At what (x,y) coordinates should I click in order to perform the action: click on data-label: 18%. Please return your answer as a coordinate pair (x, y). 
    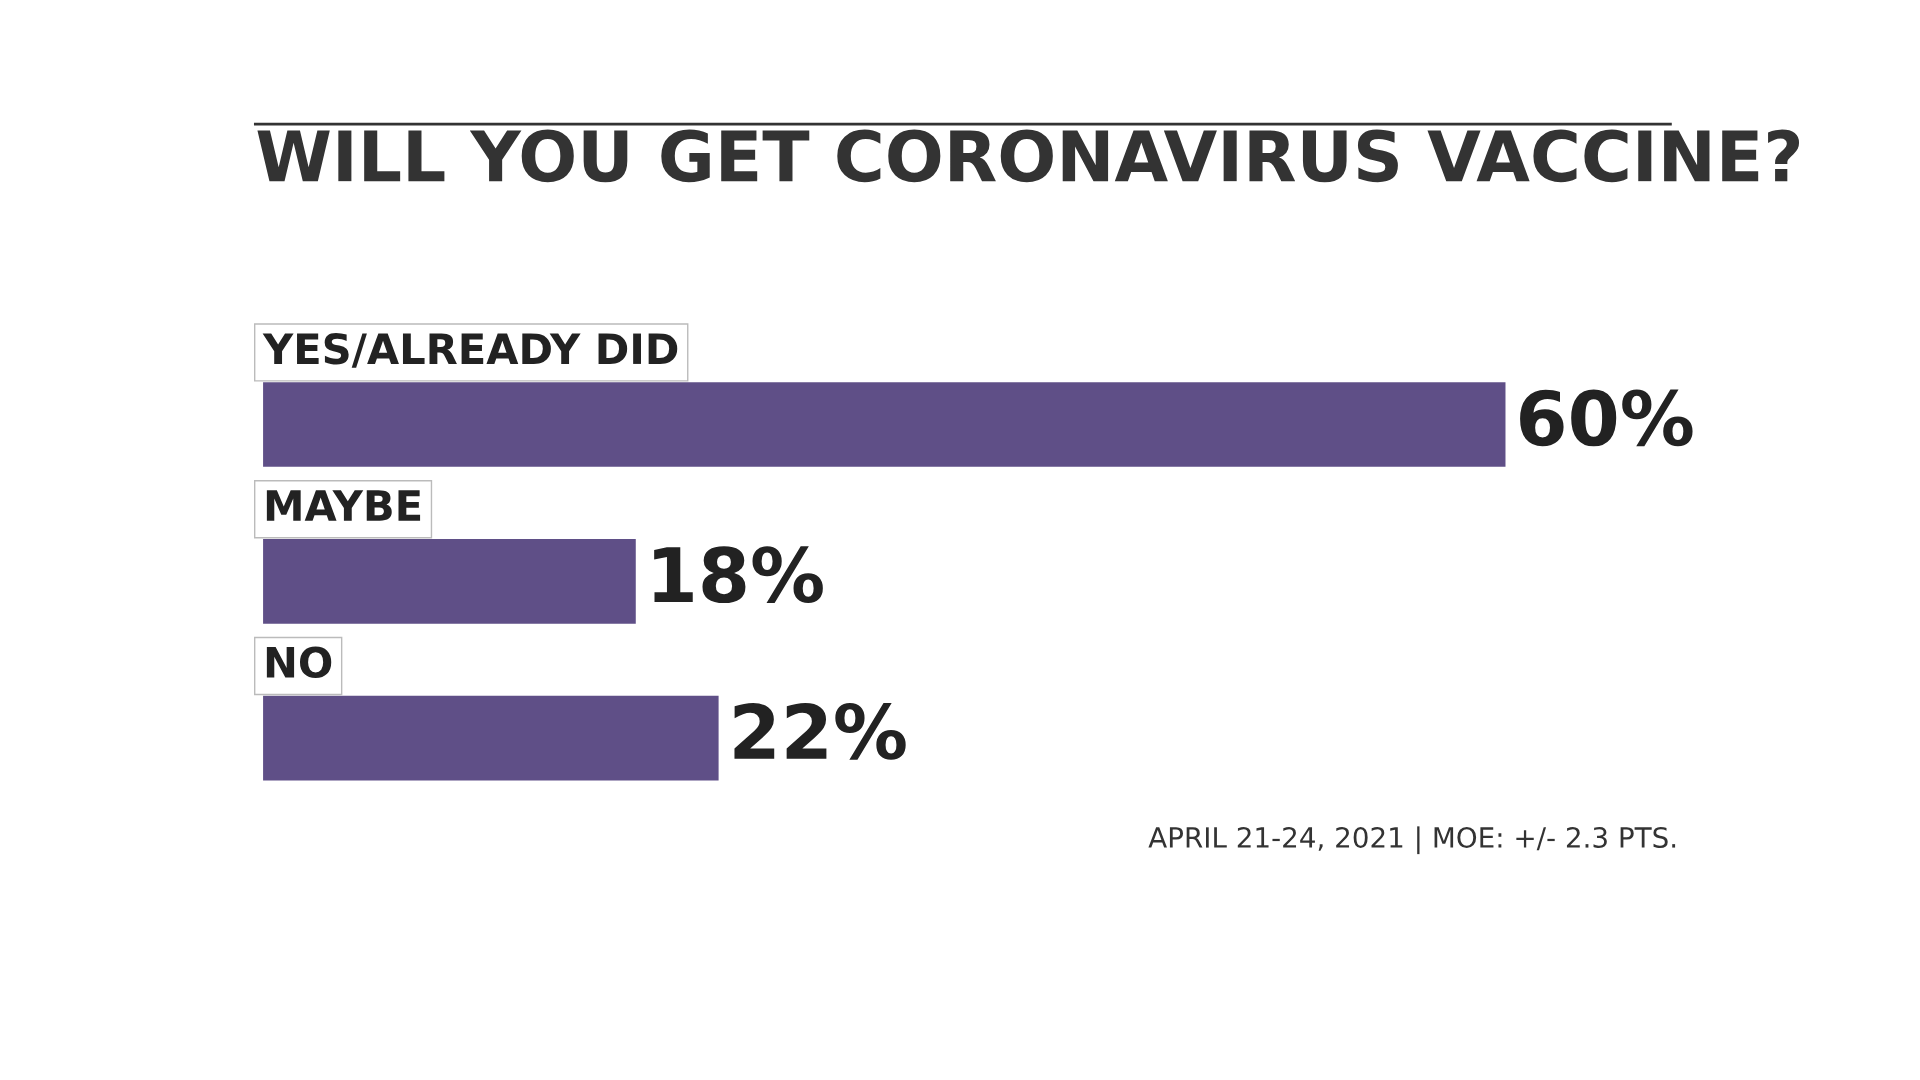
    Looking at the image, I should click on (738, 575).